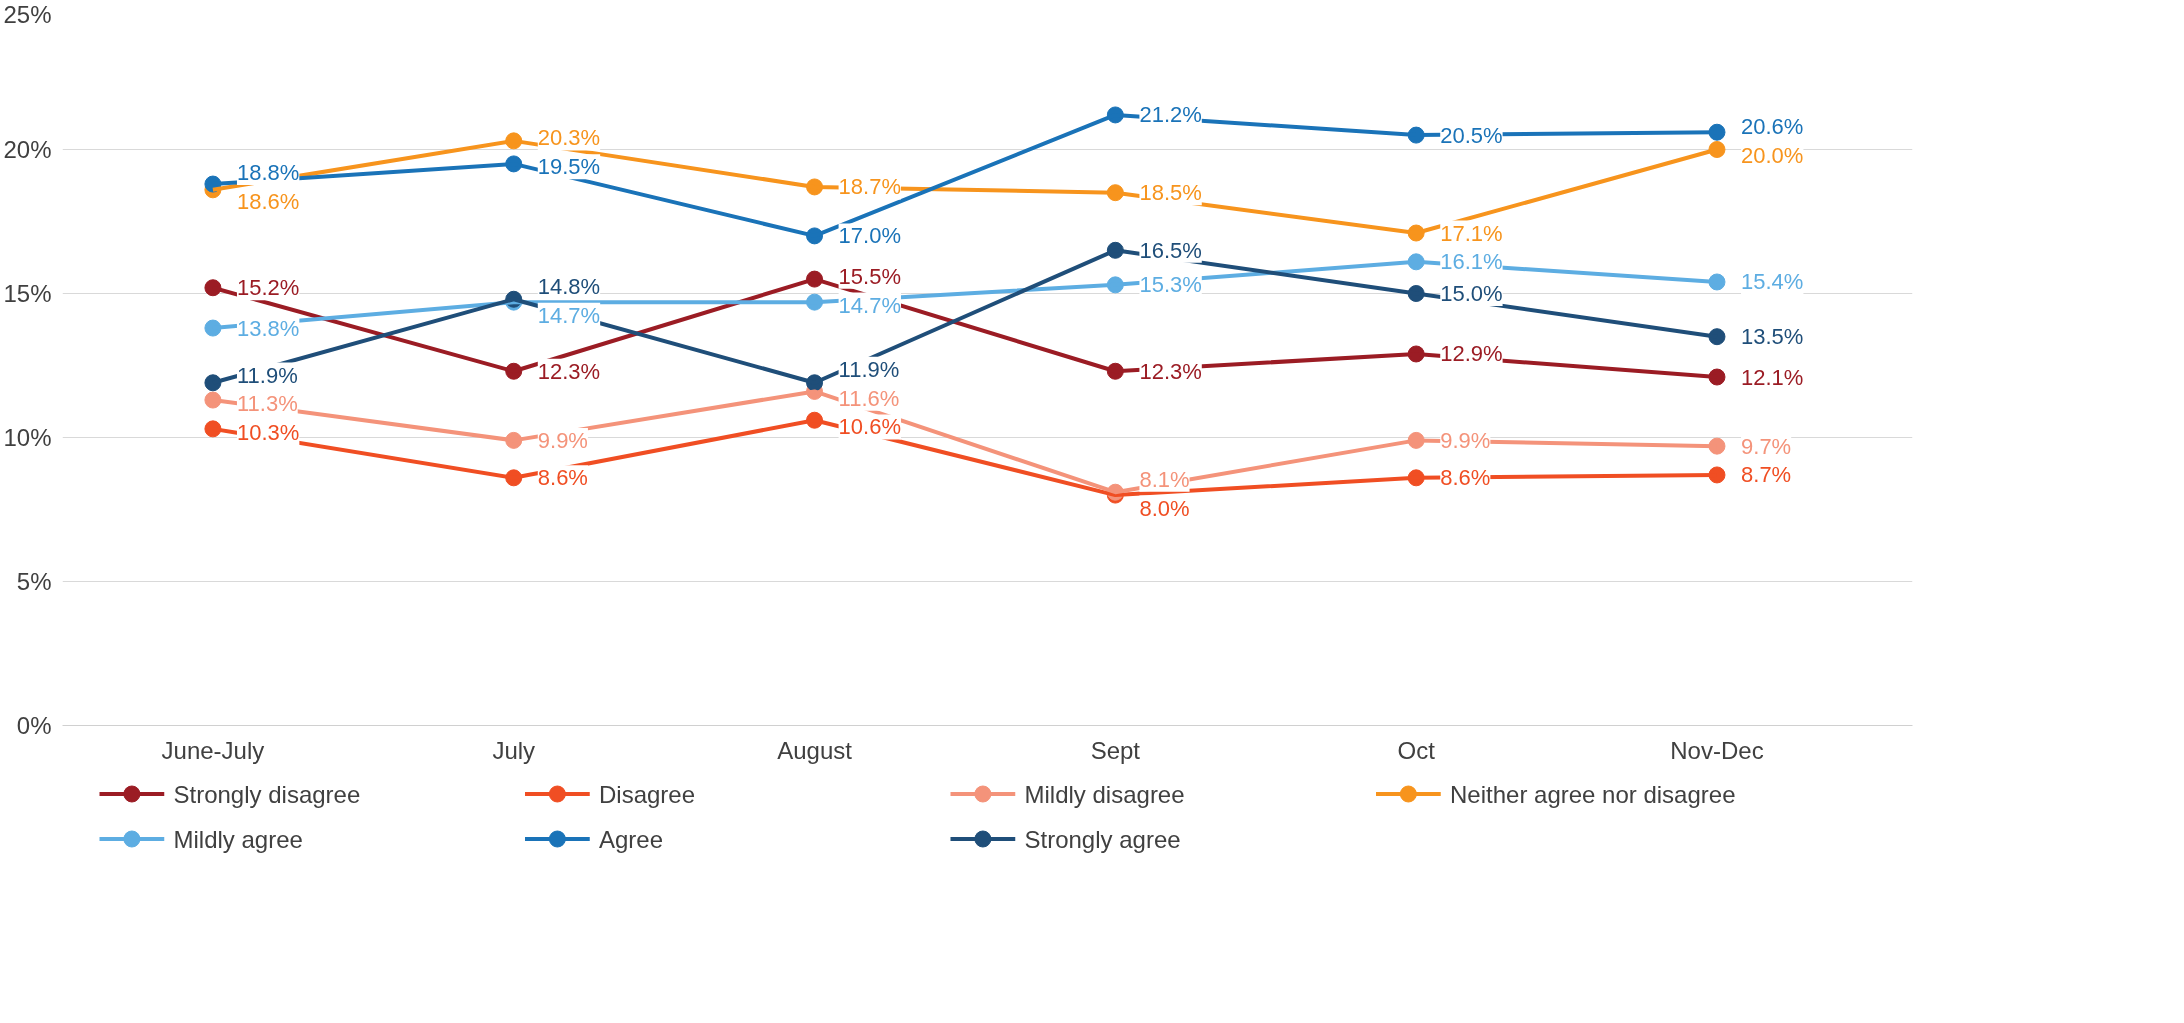 The image size is (2184, 1023). I want to click on data-label: 18.5%, so click(1170, 193).